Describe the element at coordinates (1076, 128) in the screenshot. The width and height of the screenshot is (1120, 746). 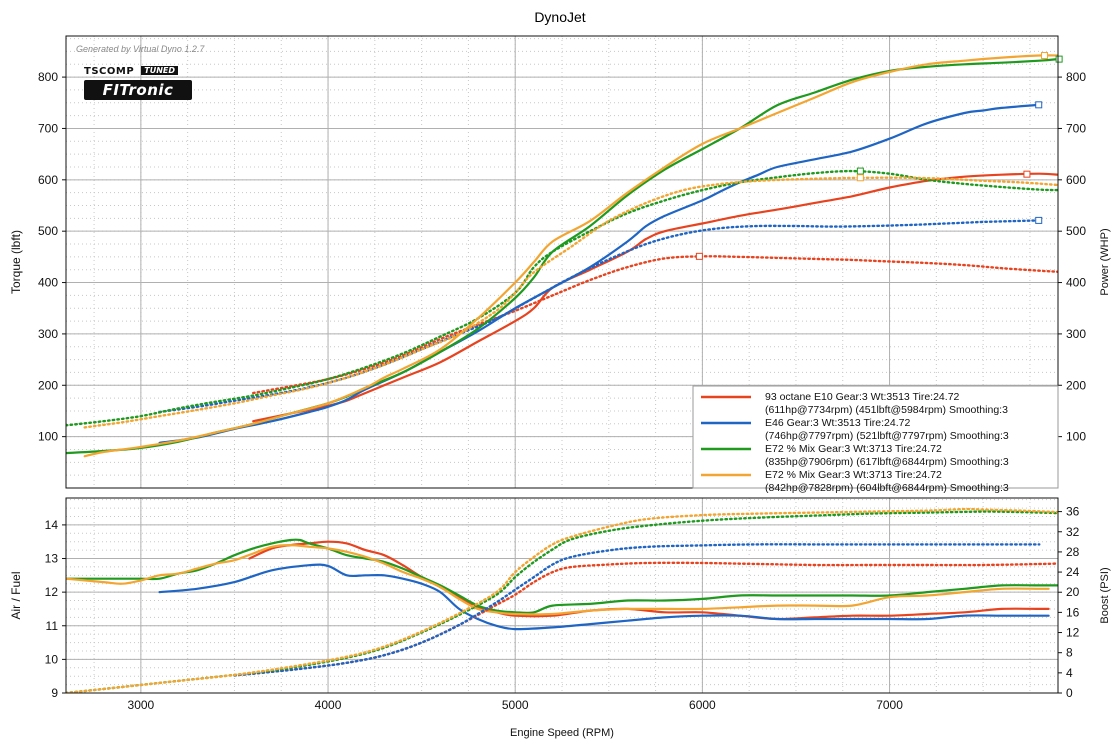
I see `y2-tick-label: 700` at that location.